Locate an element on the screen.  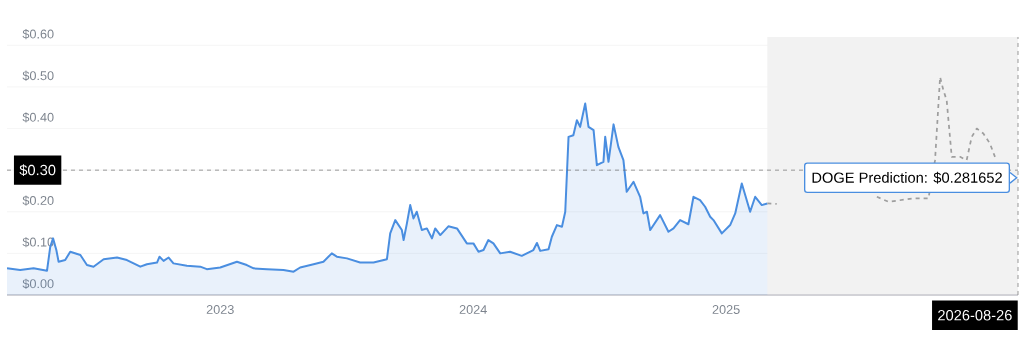
y-tick-label: $0.60 is located at coordinates (38, 34).